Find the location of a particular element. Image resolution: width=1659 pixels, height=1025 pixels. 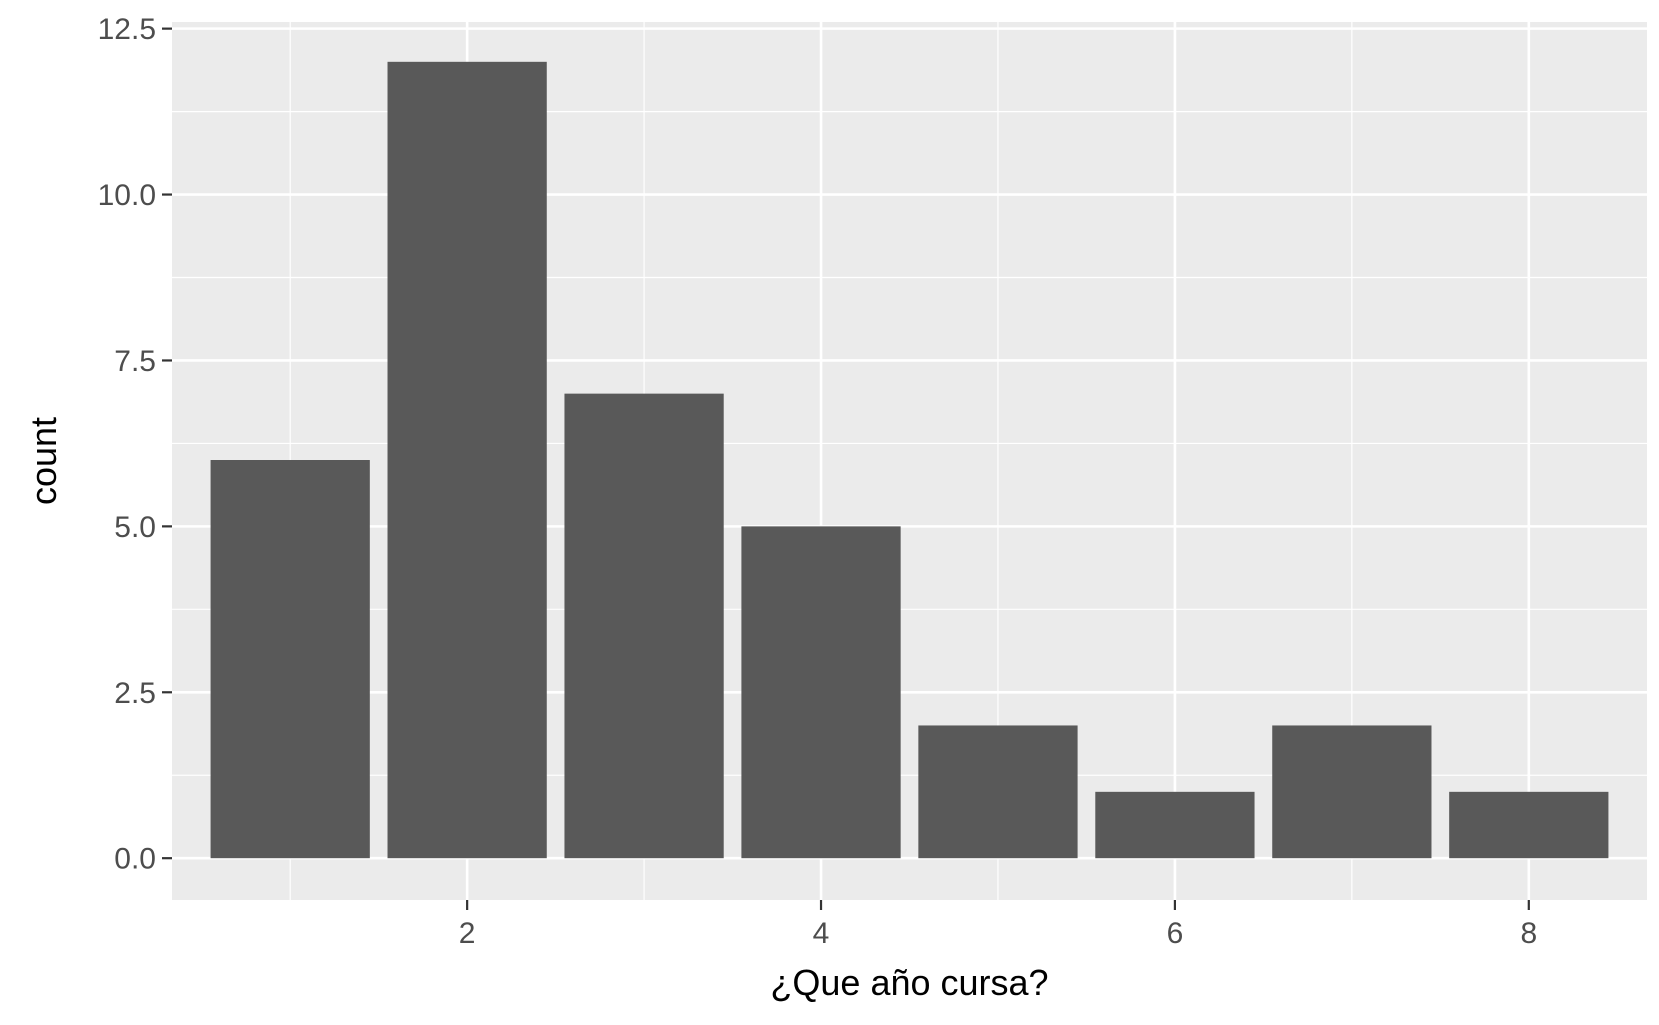

x-tick-label: 2 is located at coordinates (467, 933).